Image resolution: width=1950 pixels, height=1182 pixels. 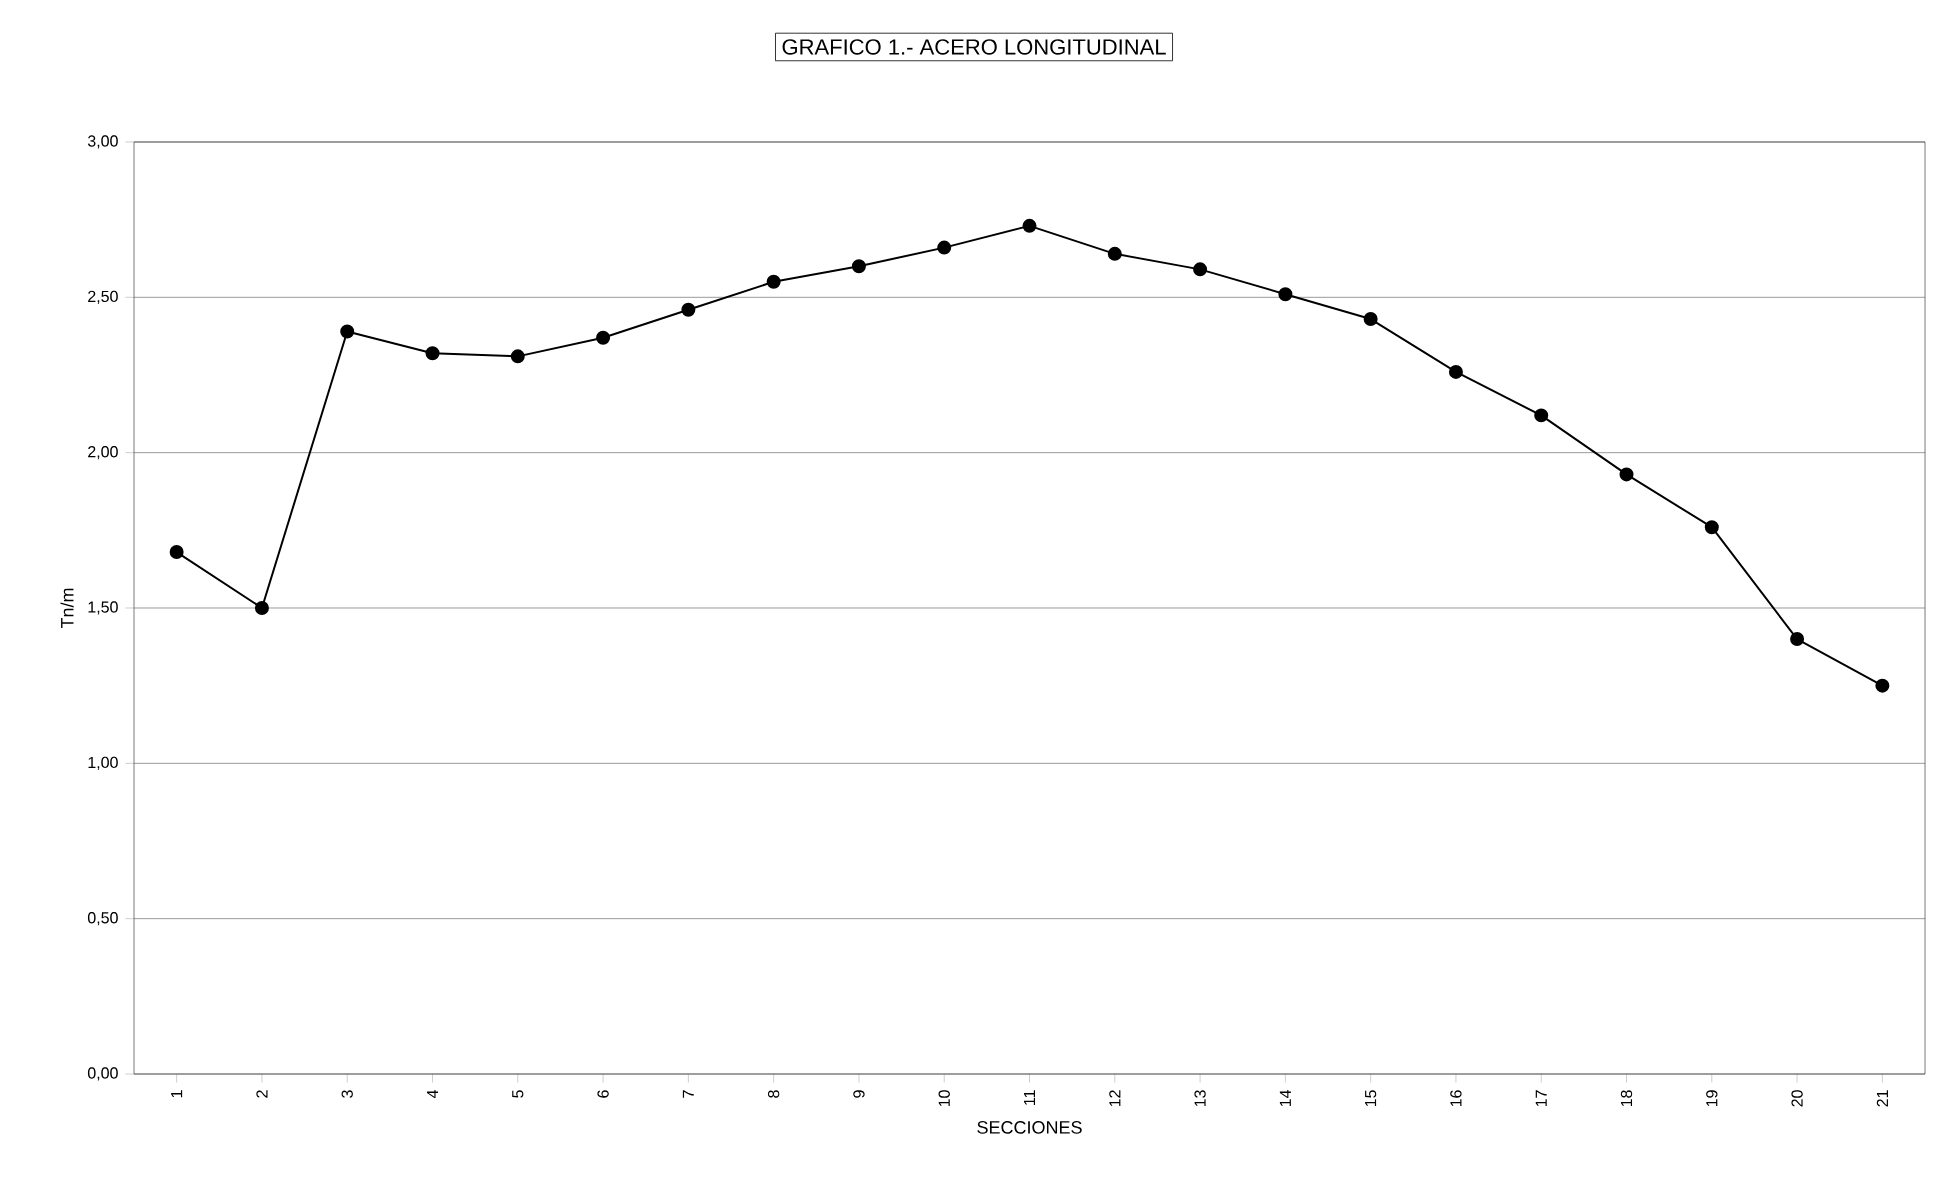 I want to click on x-tick-label: 18, so click(x=1626, y=1098).